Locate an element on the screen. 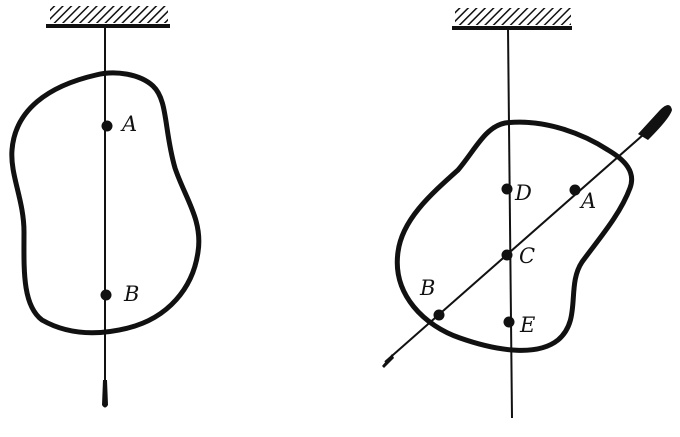 This screenshot has width=680, height=437. right-point-b-dot is located at coordinates (439, 315).